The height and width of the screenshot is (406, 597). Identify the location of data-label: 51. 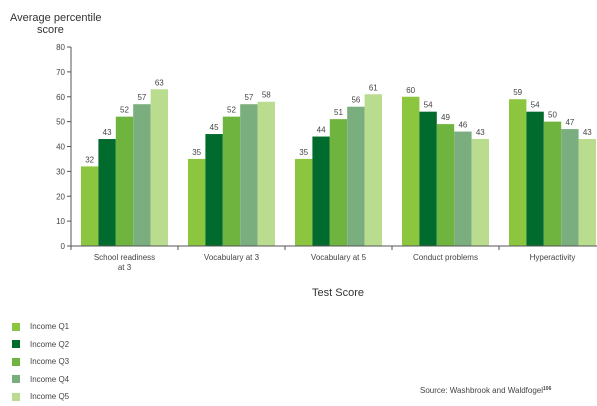
(338, 112).